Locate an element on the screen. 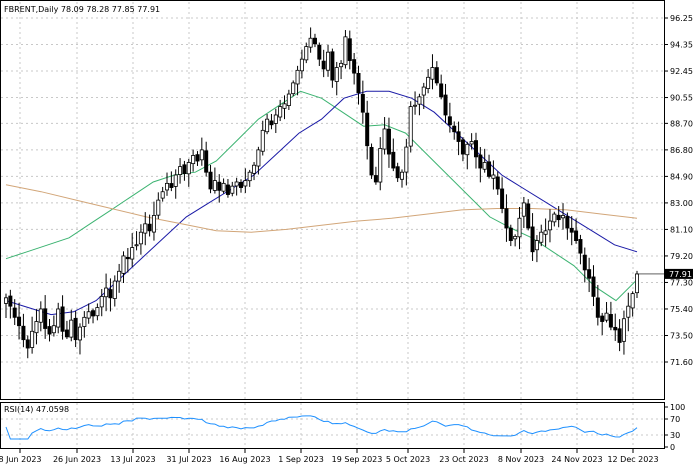 The height and width of the screenshot is (465, 695). rsi-tick-label: 70 is located at coordinates (675, 419).